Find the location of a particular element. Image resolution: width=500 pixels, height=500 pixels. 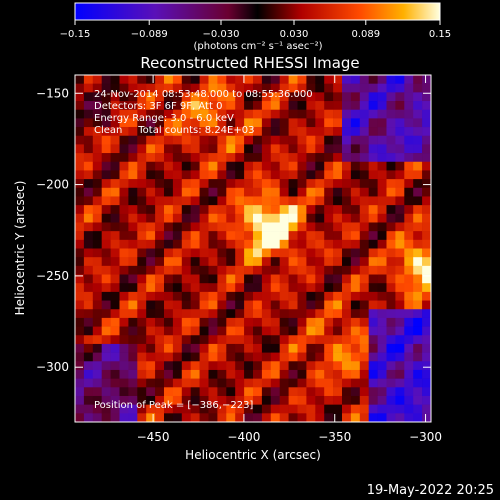

x-tick-label: −350 is located at coordinates (334, 437).